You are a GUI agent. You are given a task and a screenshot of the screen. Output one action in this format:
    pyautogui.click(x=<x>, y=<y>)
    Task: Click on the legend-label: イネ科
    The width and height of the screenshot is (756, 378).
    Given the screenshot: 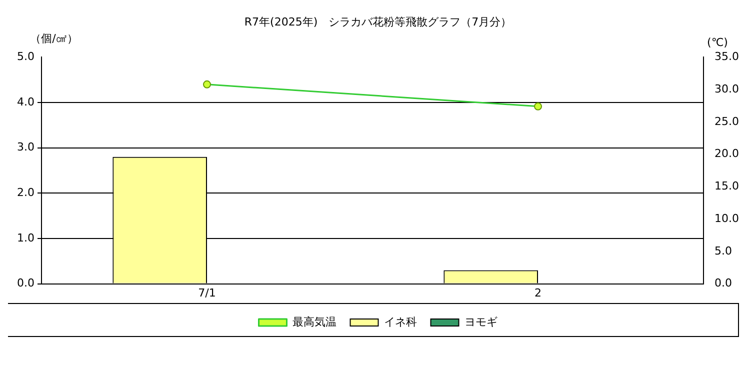 What is the action you would take?
    pyautogui.click(x=400, y=321)
    